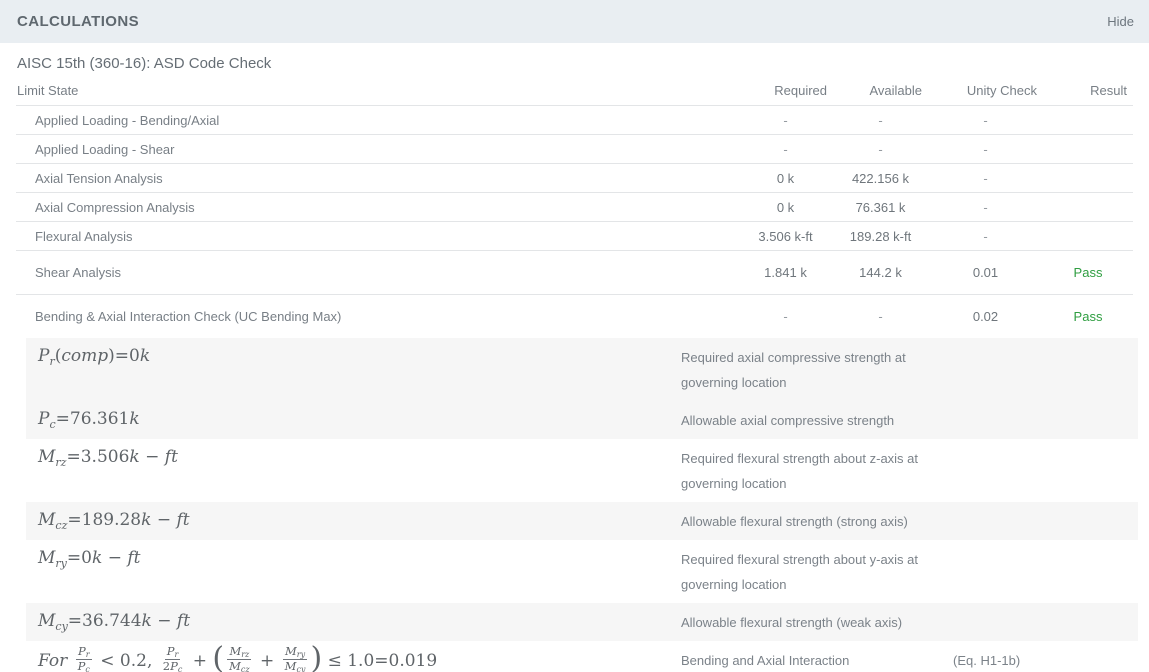  What do you see at coordinates (105, 149) in the screenshot?
I see `limit-state-label: Applied Loading - Shear` at bounding box center [105, 149].